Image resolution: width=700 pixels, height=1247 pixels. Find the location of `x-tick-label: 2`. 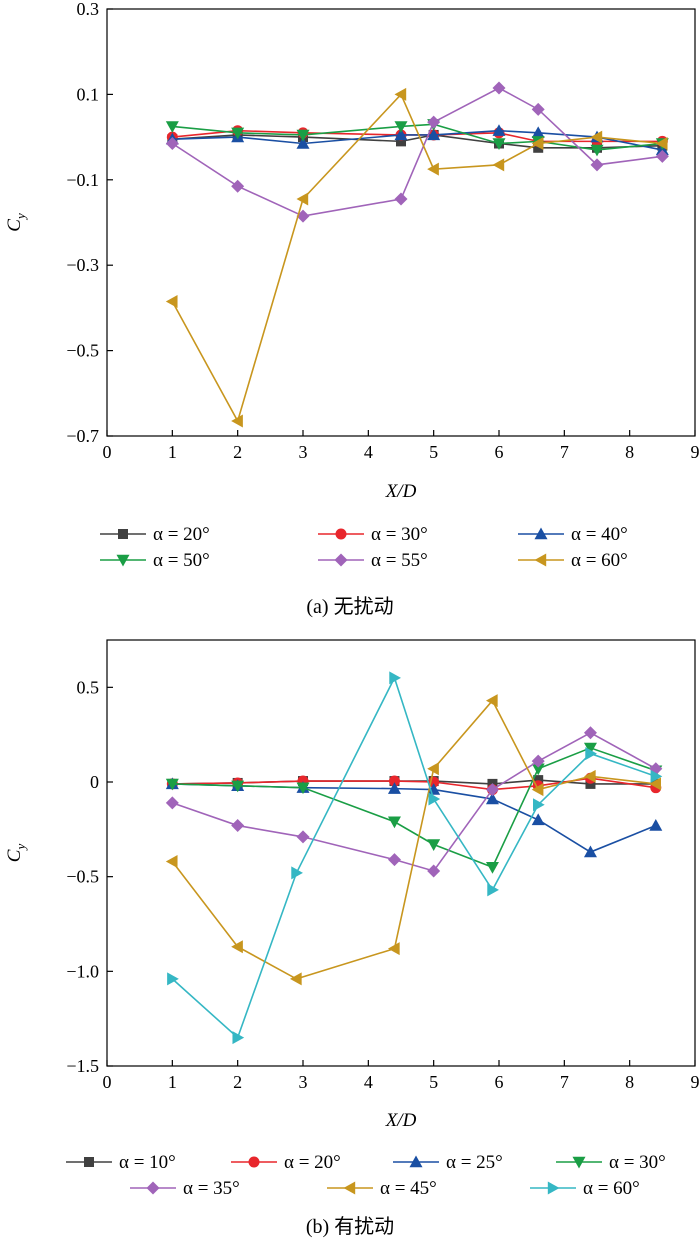

x-tick-label: 2 is located at coordinates (237, 452).